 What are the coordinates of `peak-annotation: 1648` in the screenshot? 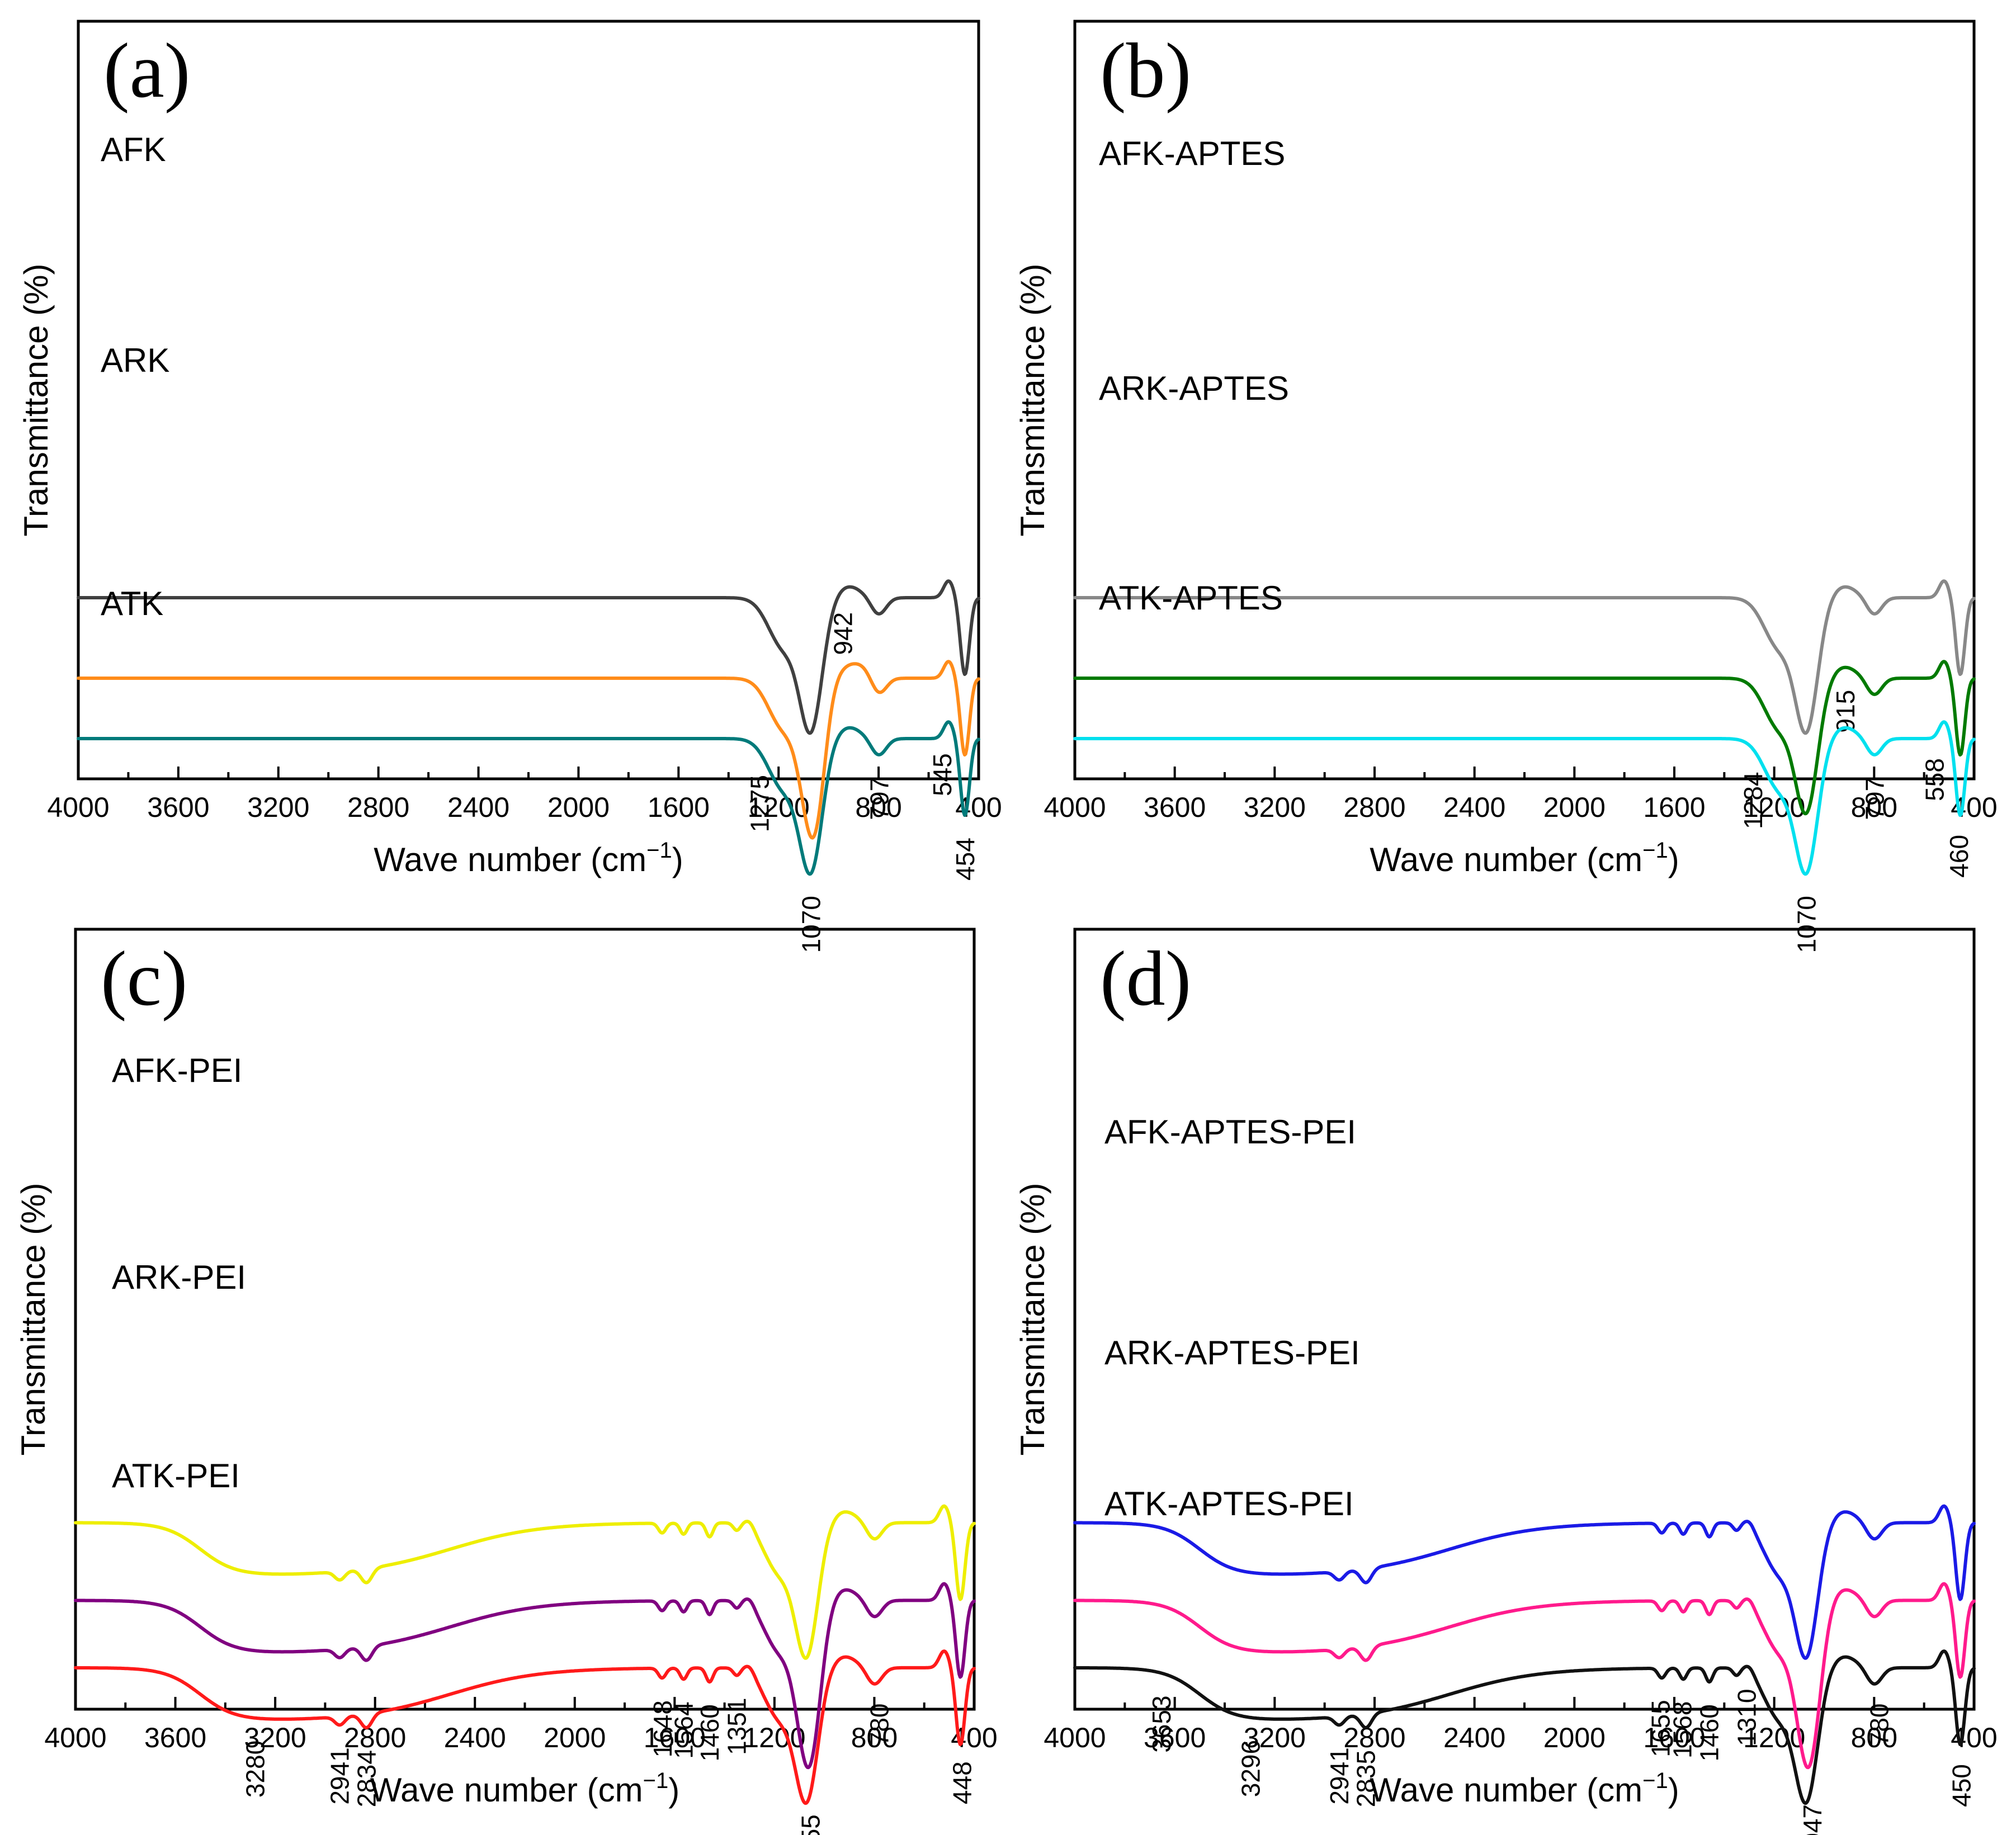 It's located at (662, 1728).